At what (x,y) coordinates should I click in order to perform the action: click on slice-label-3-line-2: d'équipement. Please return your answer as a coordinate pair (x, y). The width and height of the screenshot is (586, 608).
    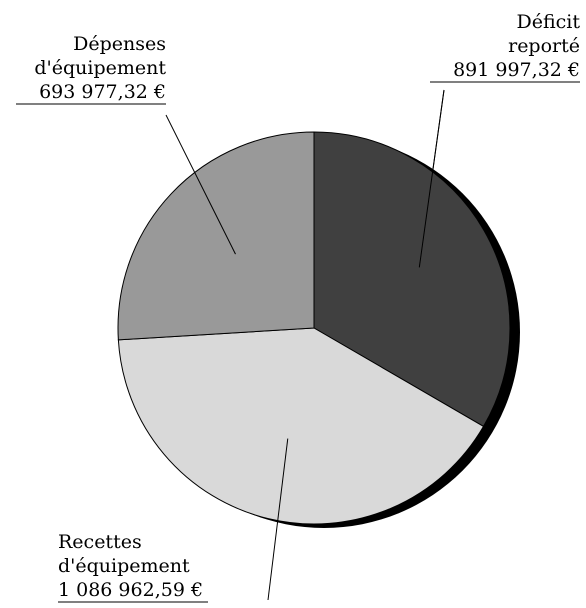
    Looking at the image, I should click on (100, 68).